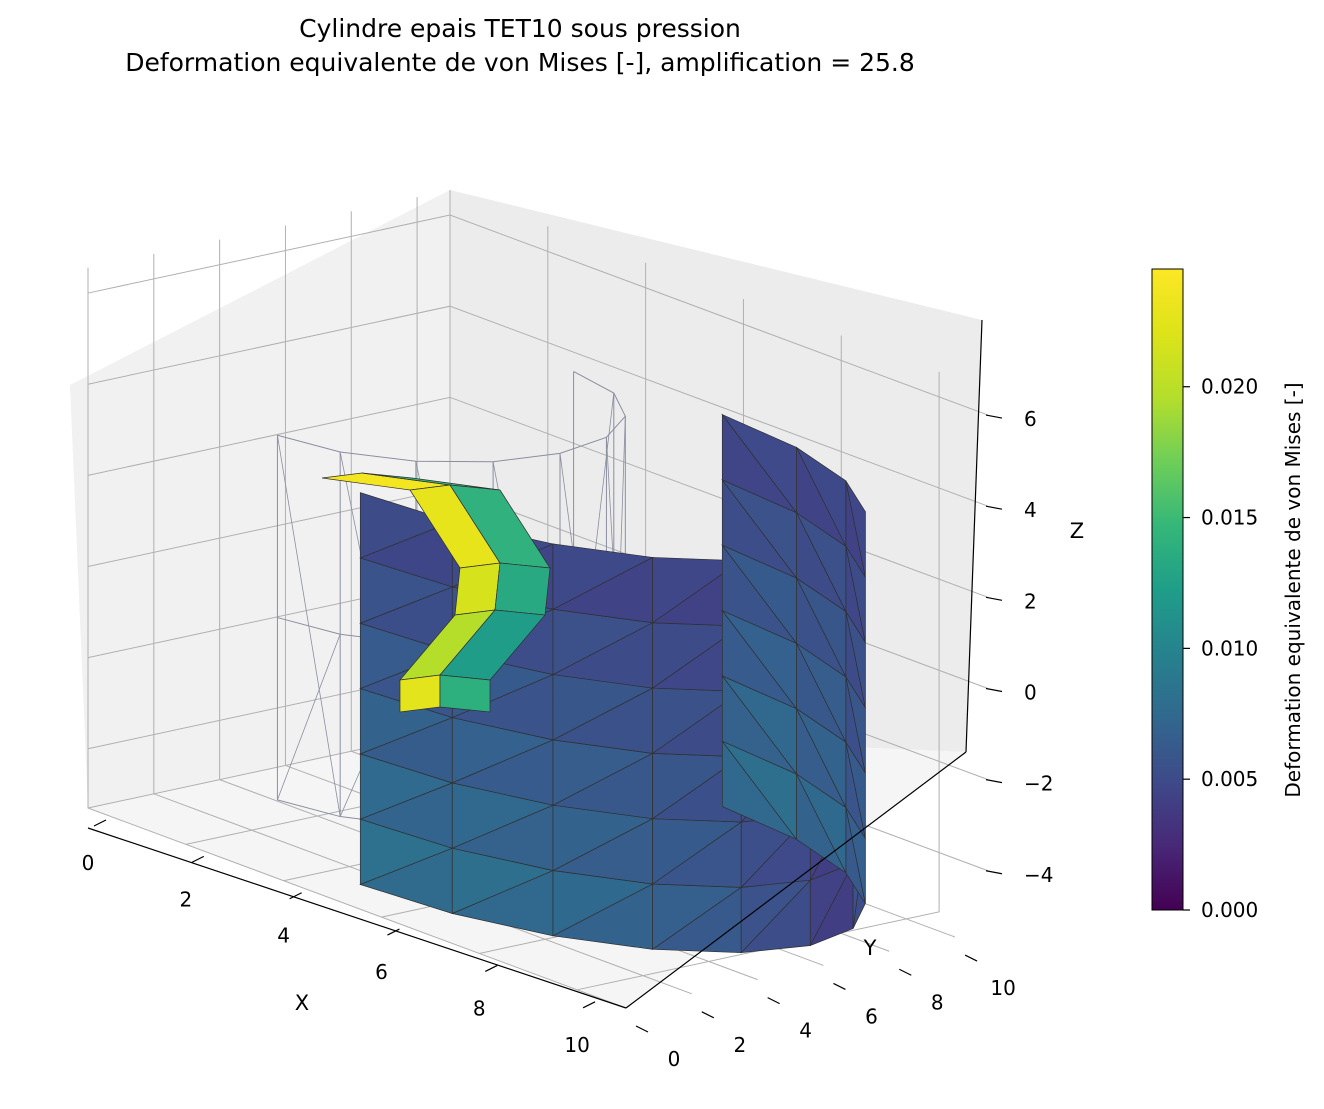  Describe the element at coordinates (805, 1031) in the screenshot. I see `y-tick-label: 4` at that location.